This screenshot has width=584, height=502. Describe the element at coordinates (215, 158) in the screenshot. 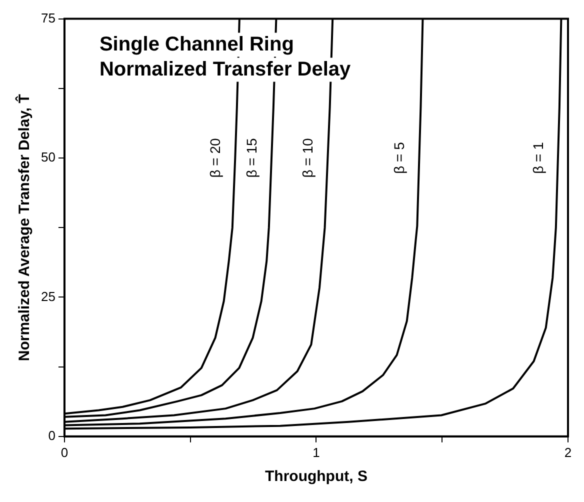

I see `text: β = 20` at that location.